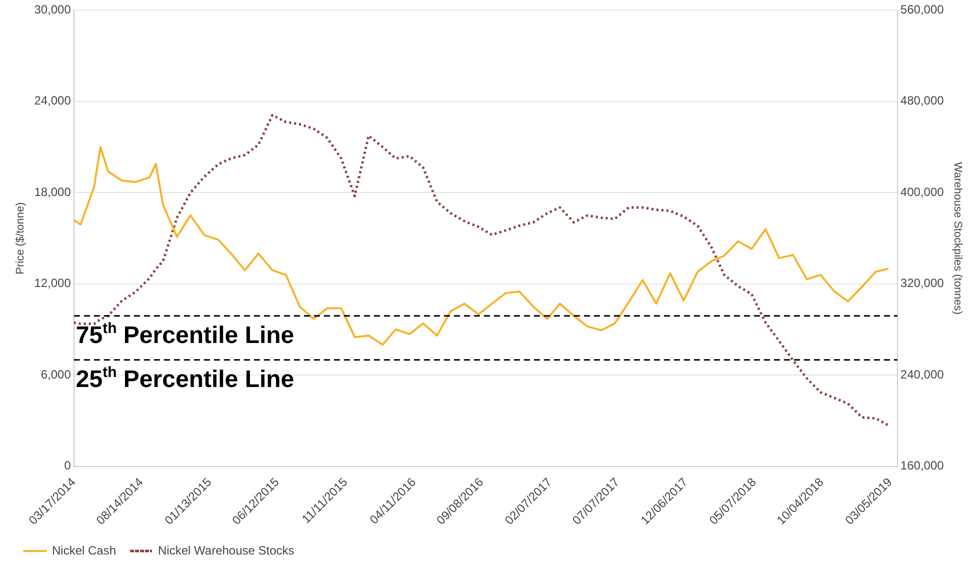 The image size is (976, 567). Describe the element at coordinates (226, 550) in the screenshot. I see `legend-label: Nickel Warehouse Stocks` at that location.